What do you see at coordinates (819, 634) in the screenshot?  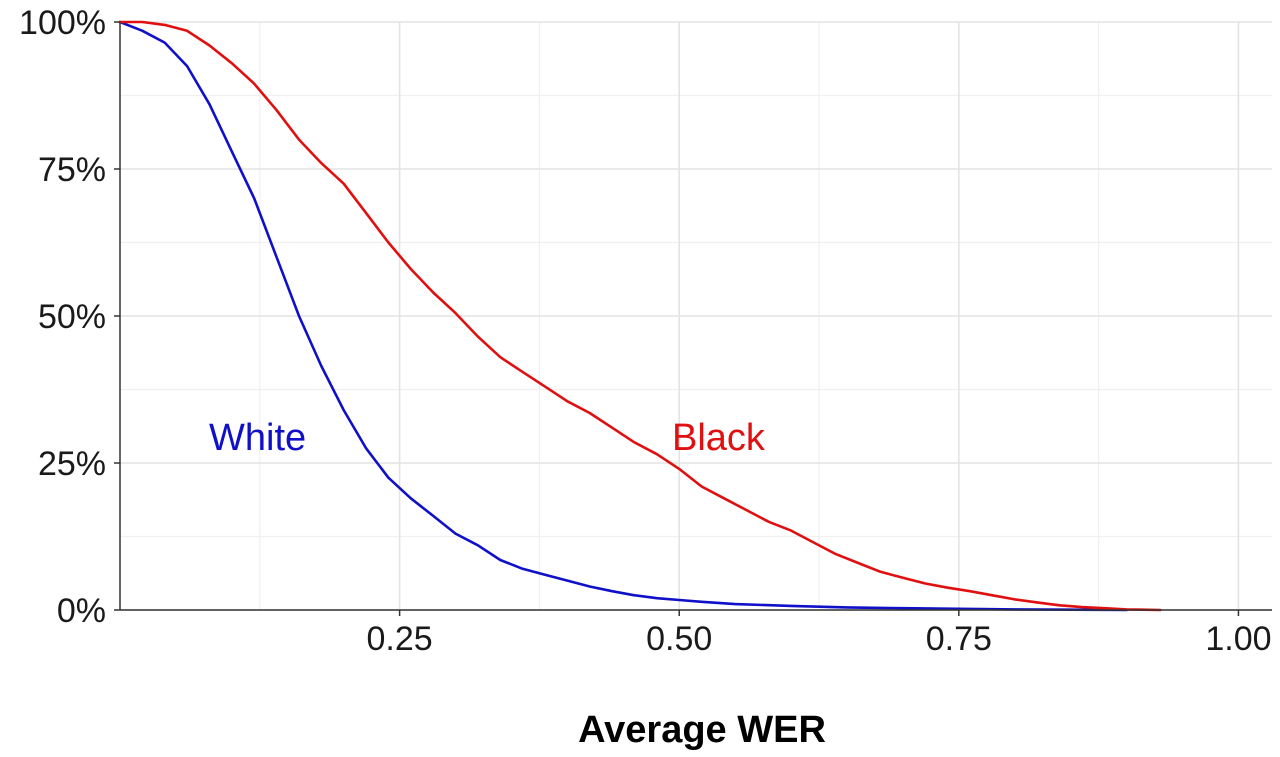 I see `x-axis-ticks: 0.25 0.50 0.75 1.00` at bounding box center [819, 634].